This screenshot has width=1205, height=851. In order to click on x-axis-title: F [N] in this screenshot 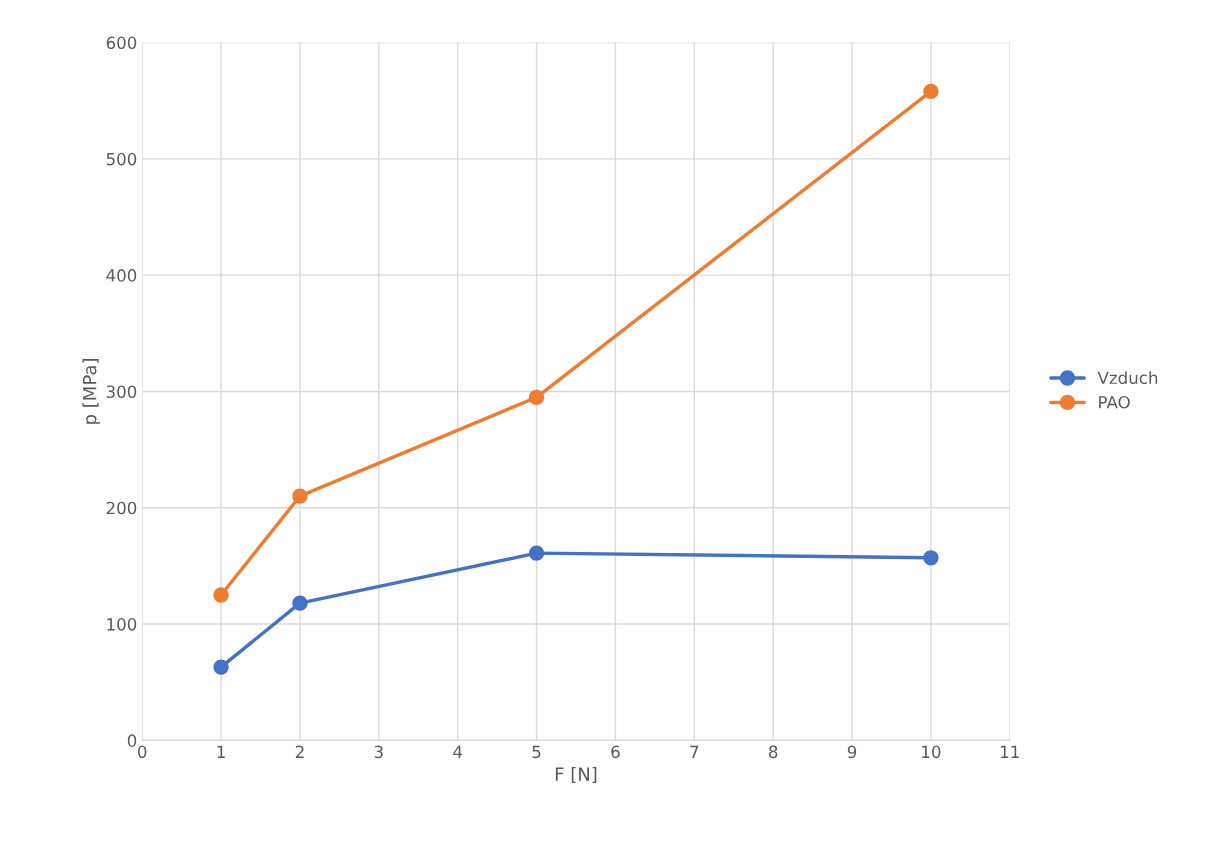, I will do `click(576, 775)`.